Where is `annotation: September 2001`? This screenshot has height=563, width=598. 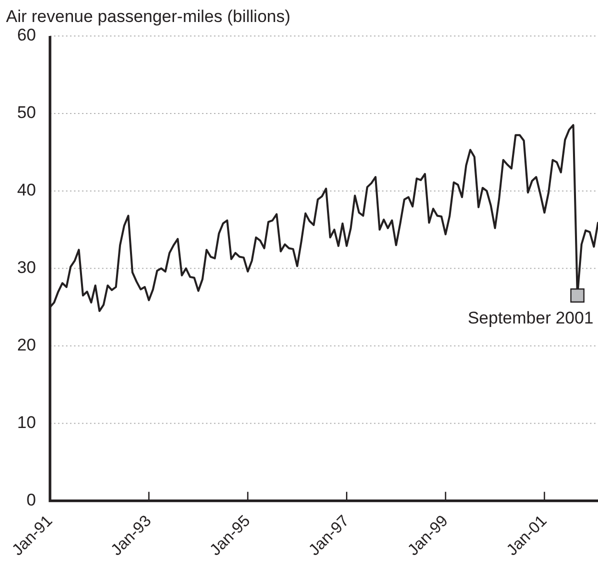 annotation: September 2001 is located at coordinates (531, 318).